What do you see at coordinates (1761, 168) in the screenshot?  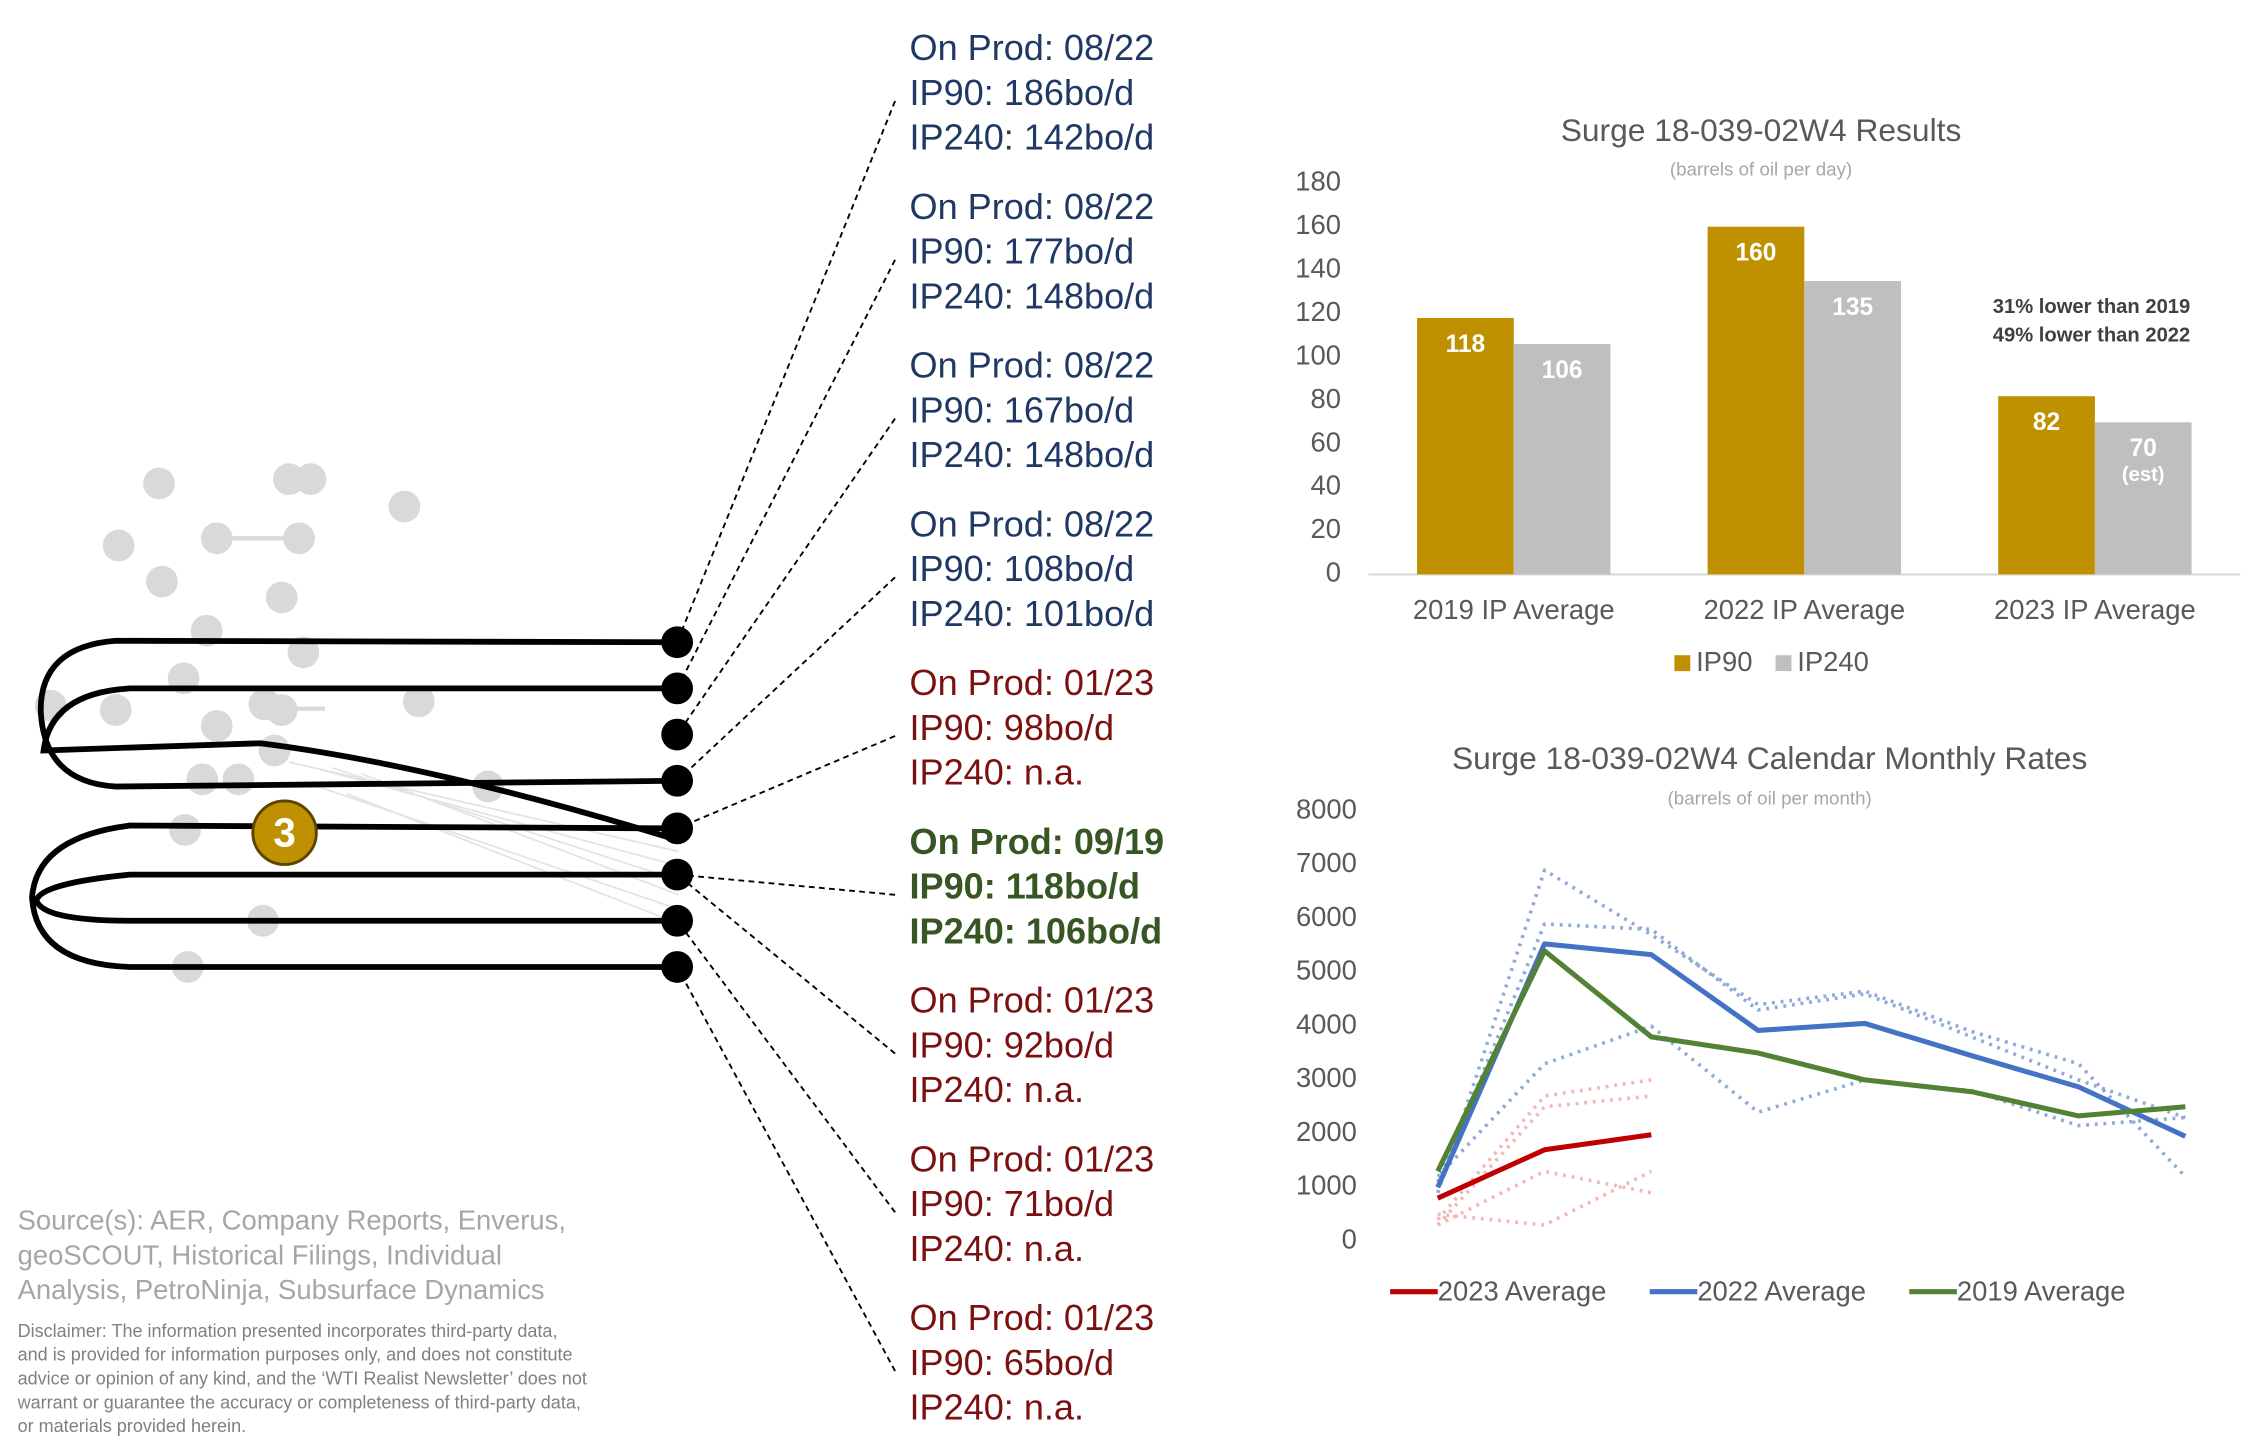 I see `chart-subtitle: (barrels of oil per day)` at bounding box center [1761, 168].